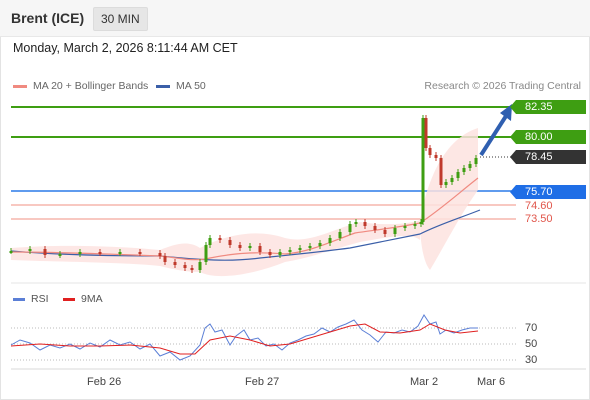 This screenshot has height=400, width=590. Describe the element at coordinates (531, 328) in the screenshot. I see `rsi-level-70: 70` at that location.